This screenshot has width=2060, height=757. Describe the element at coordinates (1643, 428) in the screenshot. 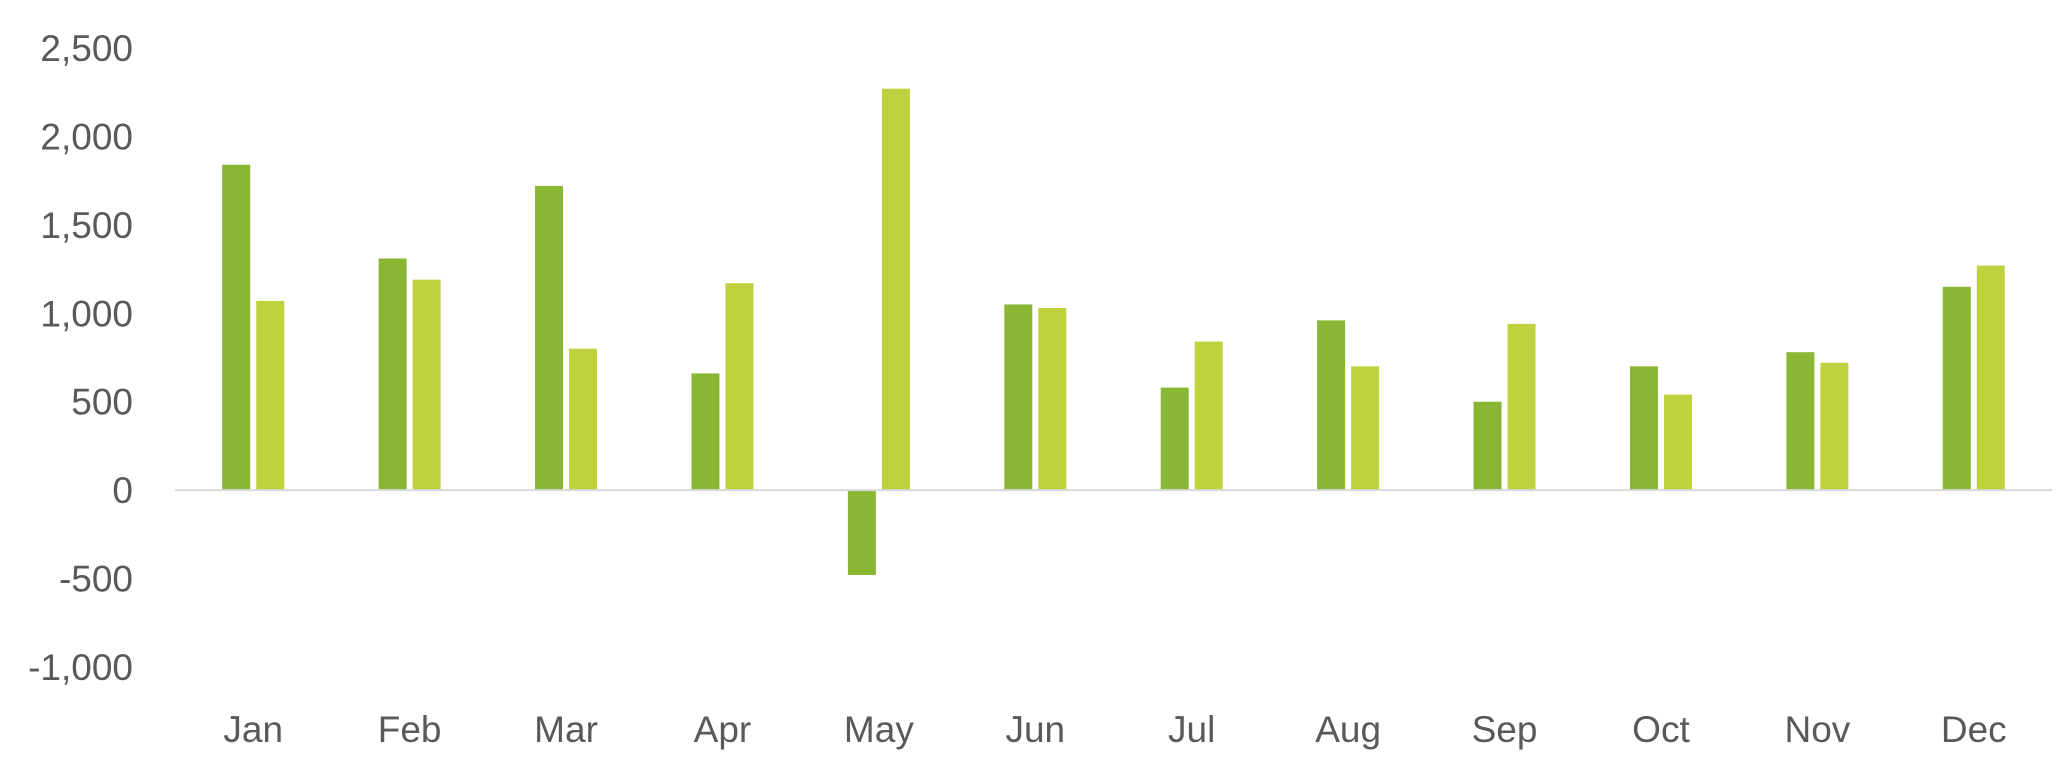

I see `bar-series1-oct` at that location.